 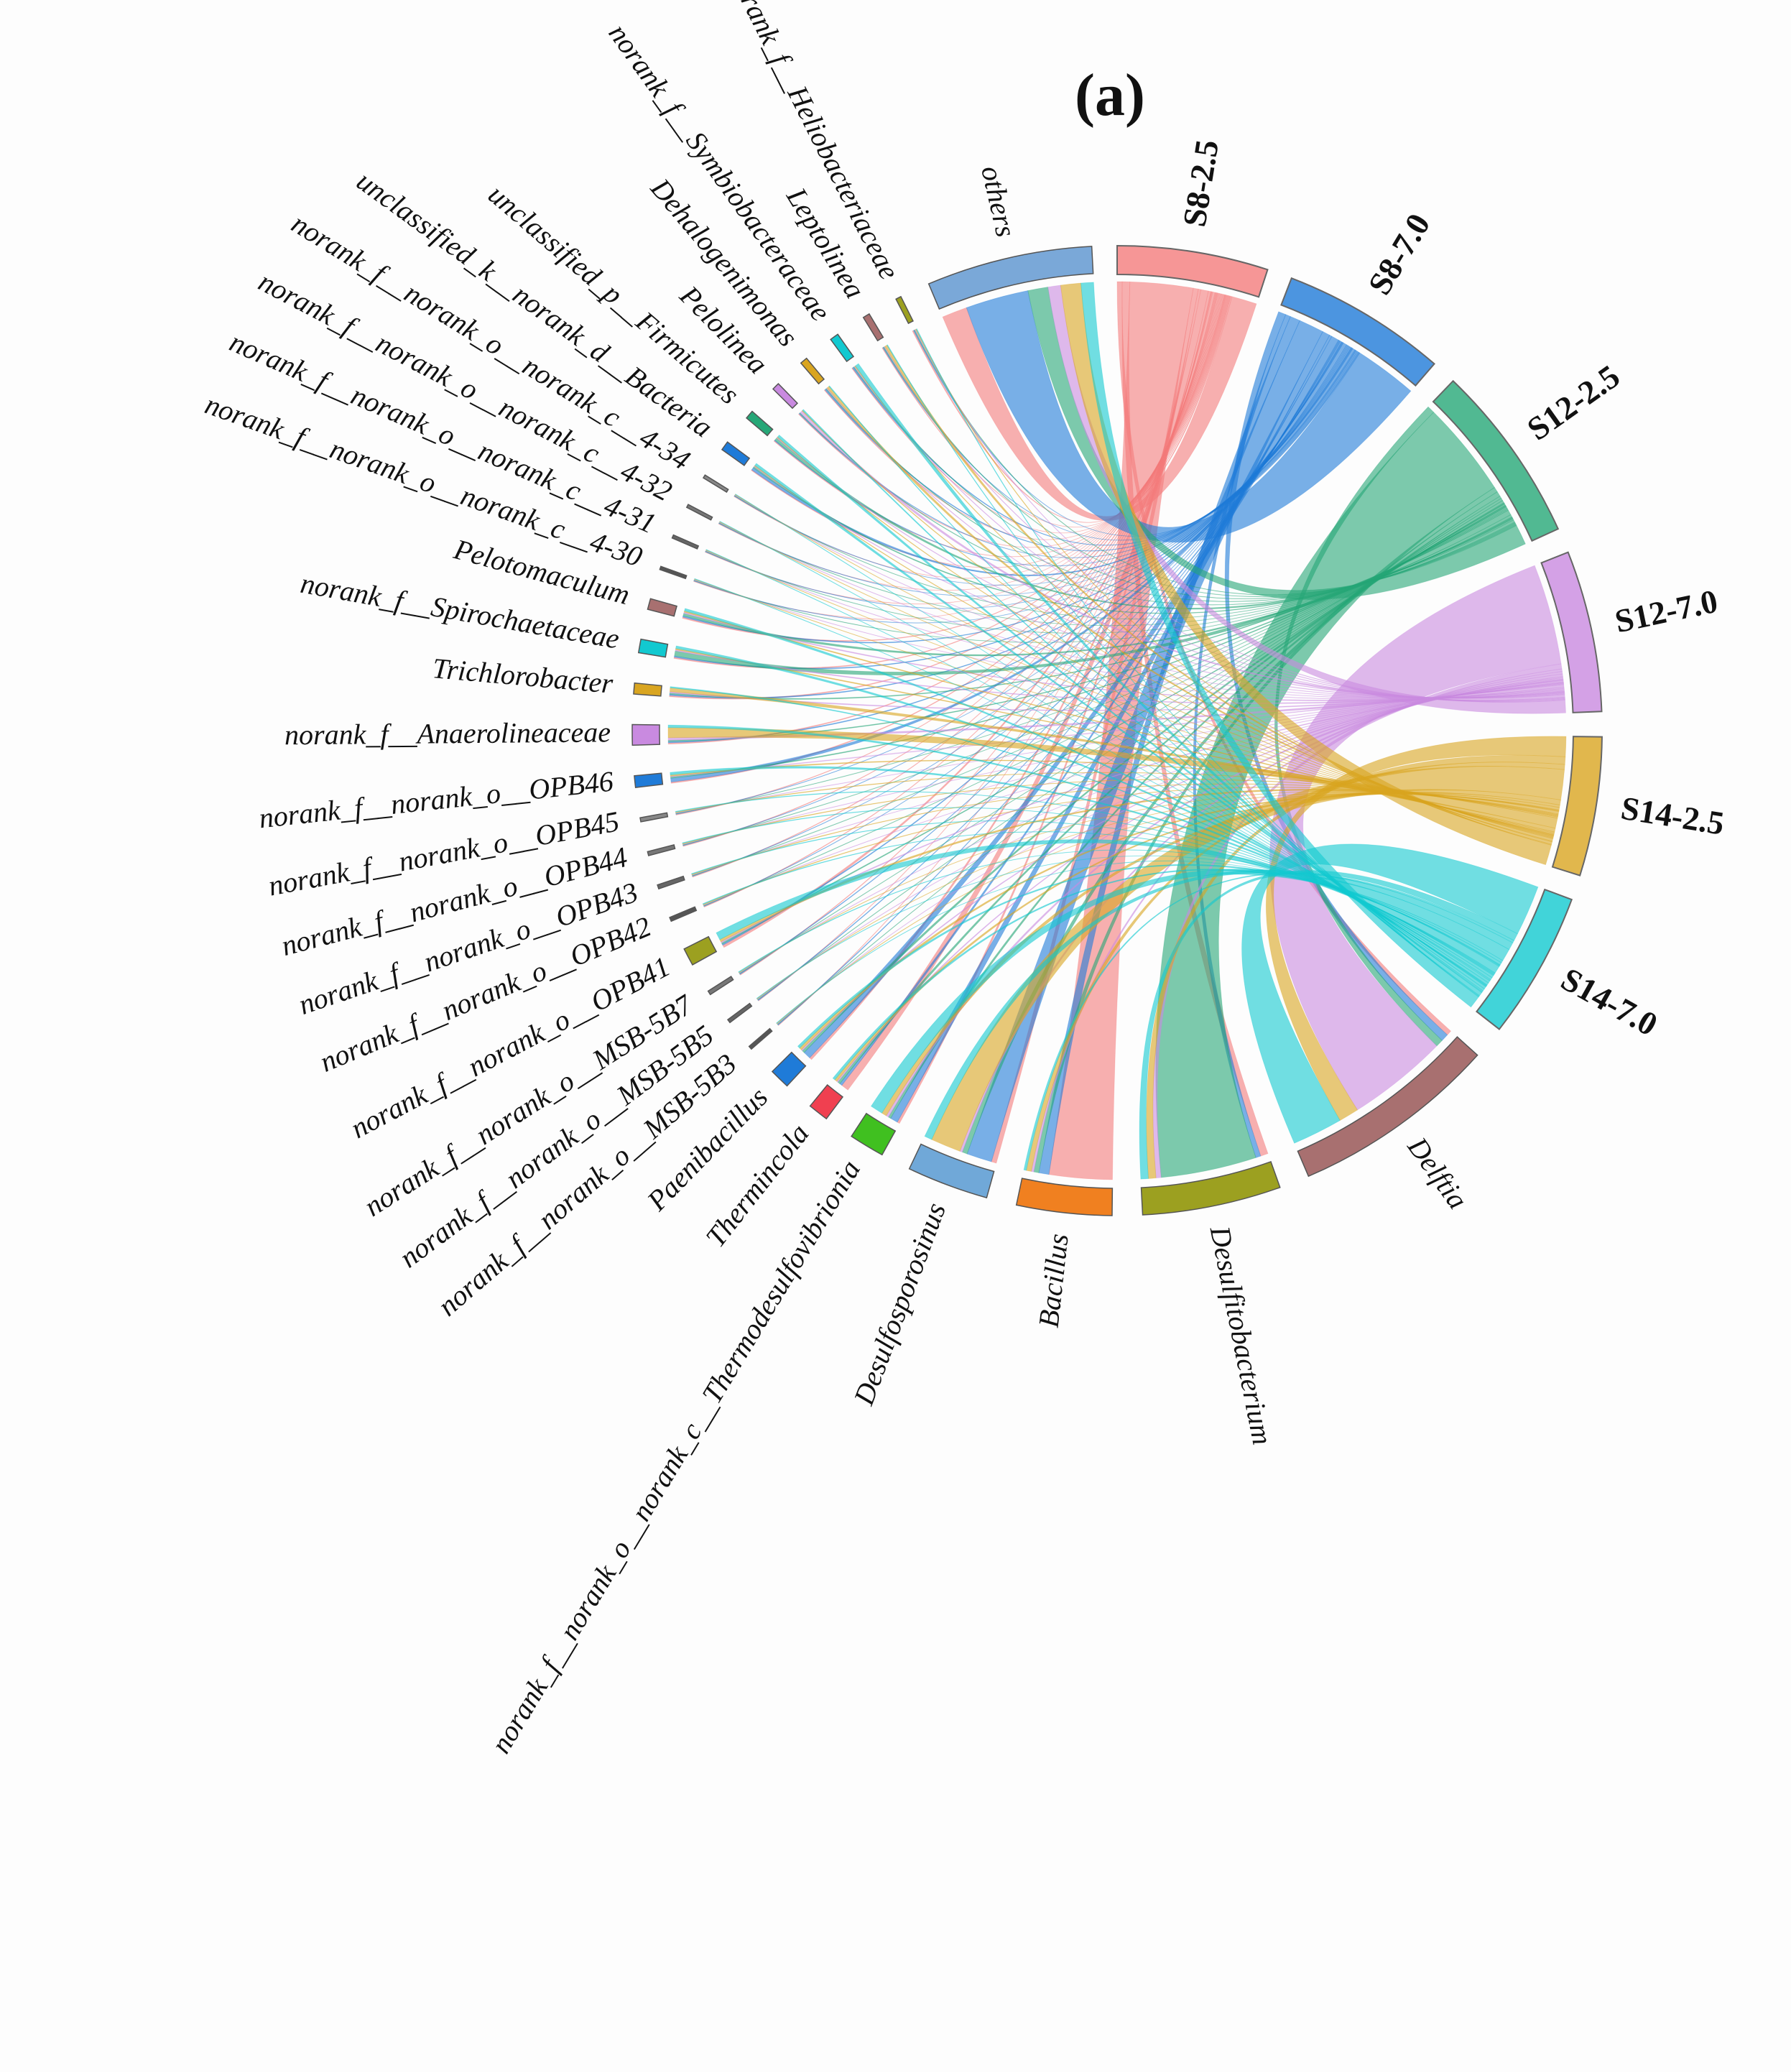 What do you see at coordinates (1241, 1335) in the screenshot?
I see `group-label: Desulfitobacterium` at bounding box center [1241, 1335].